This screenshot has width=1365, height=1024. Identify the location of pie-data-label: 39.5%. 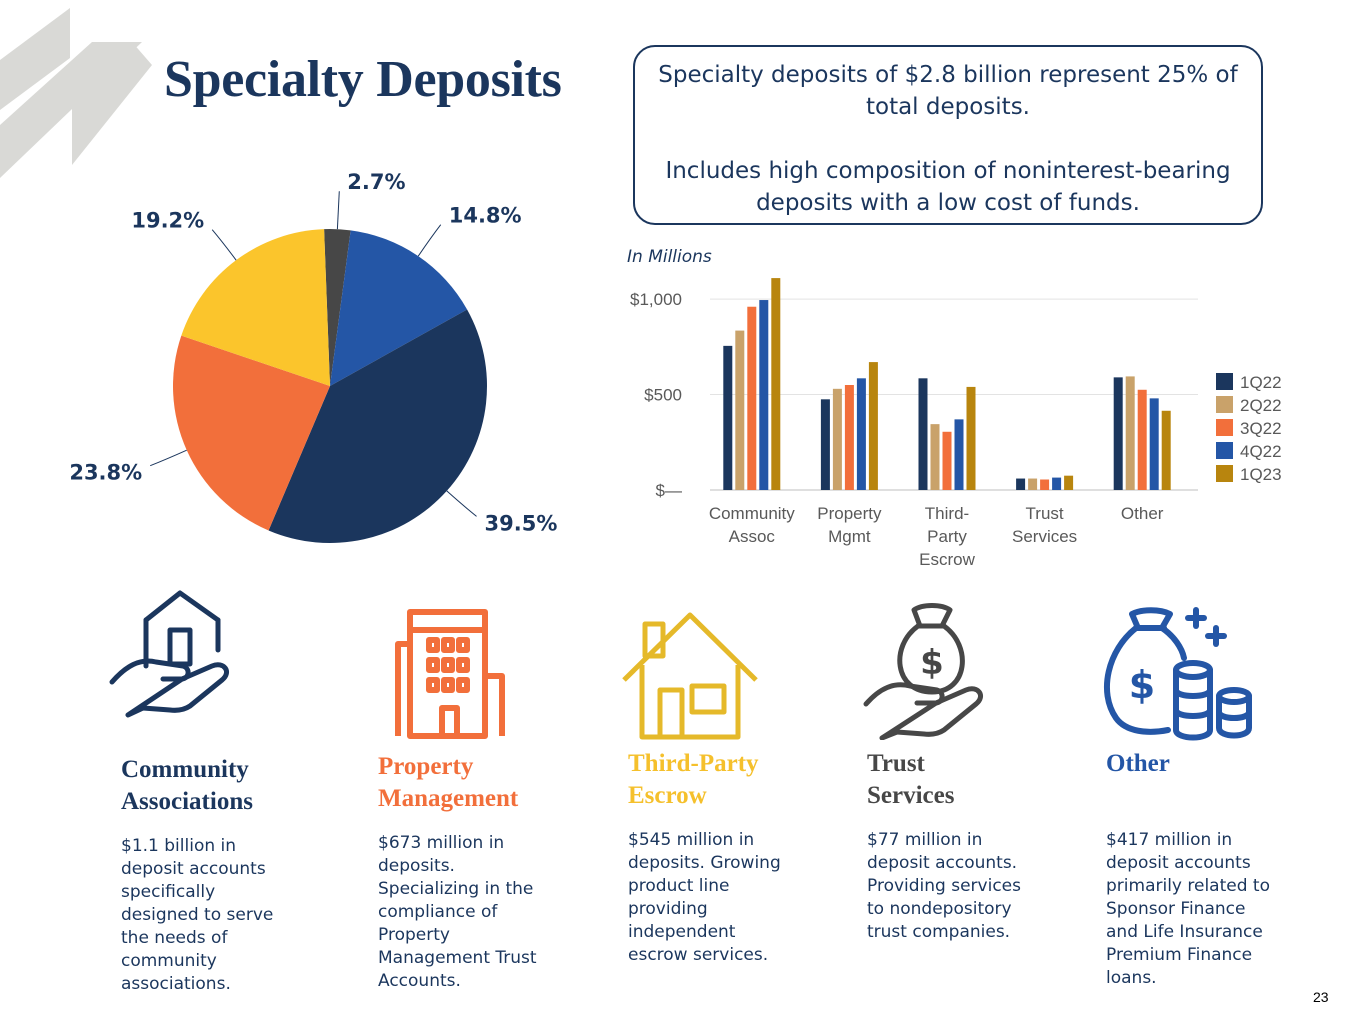
(521, 523).